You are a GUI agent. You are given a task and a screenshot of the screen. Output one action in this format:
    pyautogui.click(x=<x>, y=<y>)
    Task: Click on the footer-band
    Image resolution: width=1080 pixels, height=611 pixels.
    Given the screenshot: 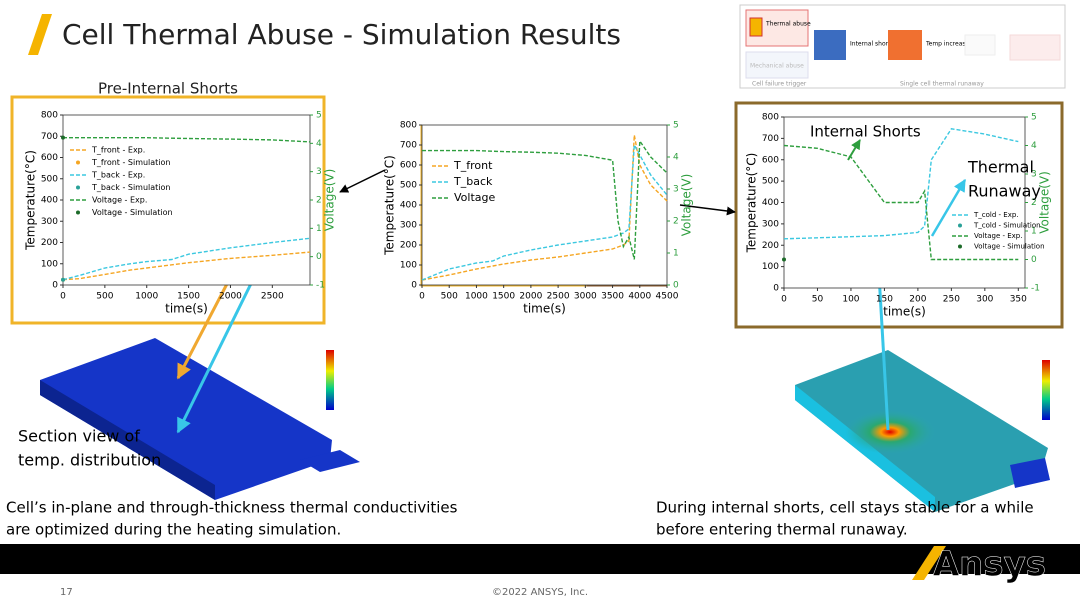 What is the action you would take?
    pyautogui.click(x=540, y=559)
    